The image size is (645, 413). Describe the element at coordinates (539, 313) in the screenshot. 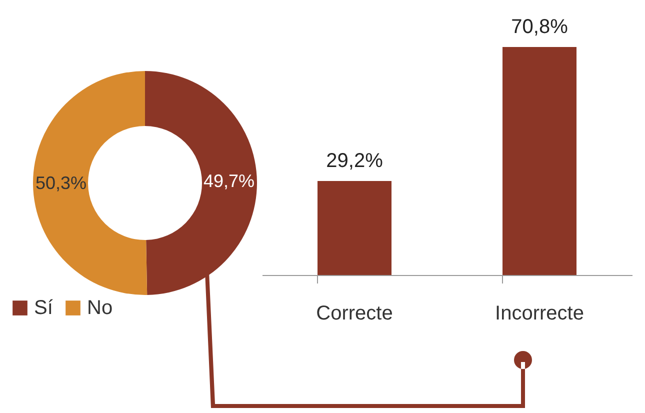

I see `x-tick-label: Incorrecte` at that location.